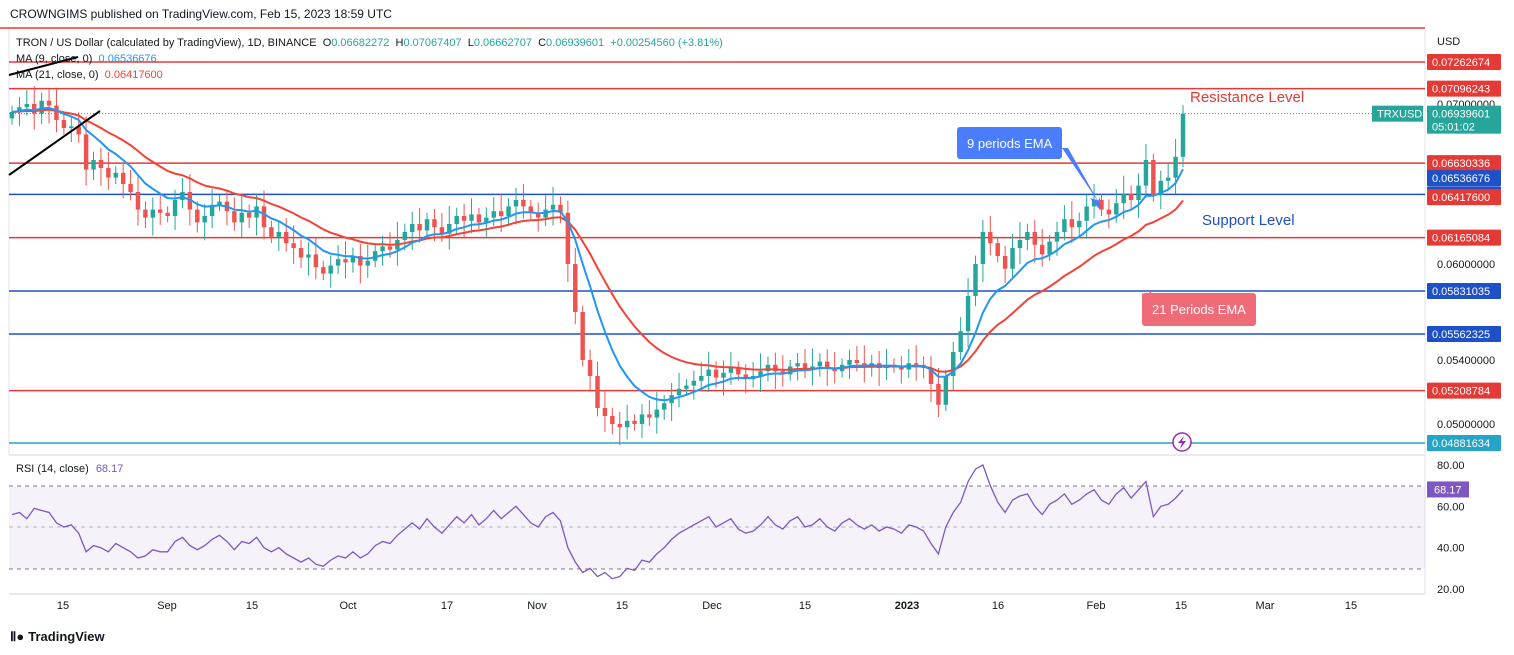  What do you see at coordinates (597, 522) in the screenshot?
I see `rsi-line` at bounding box center [597, 522].